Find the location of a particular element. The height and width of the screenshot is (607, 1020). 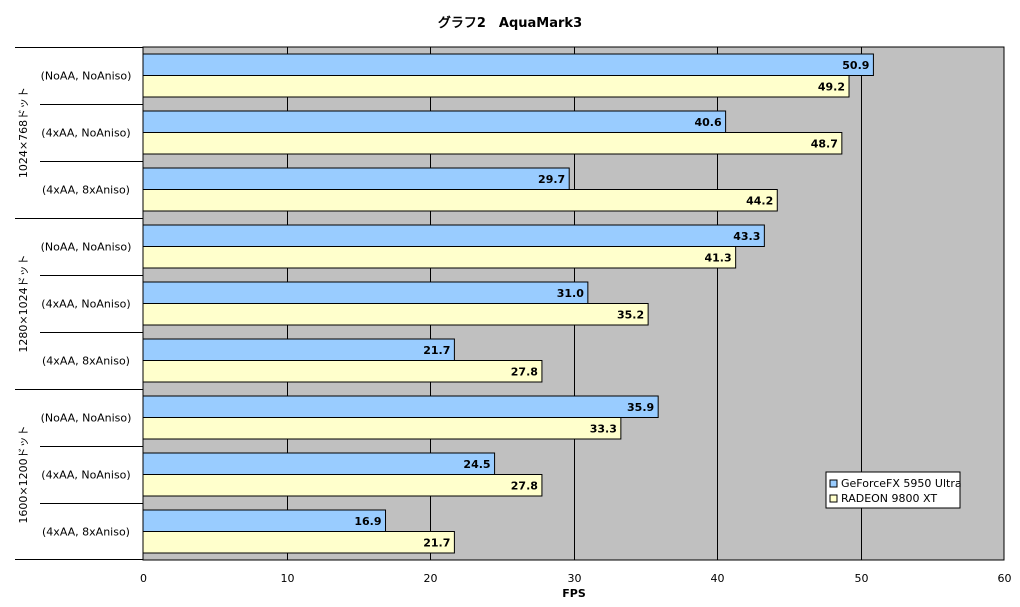

data-label: 35.9 is located at coordinates (640, 407).